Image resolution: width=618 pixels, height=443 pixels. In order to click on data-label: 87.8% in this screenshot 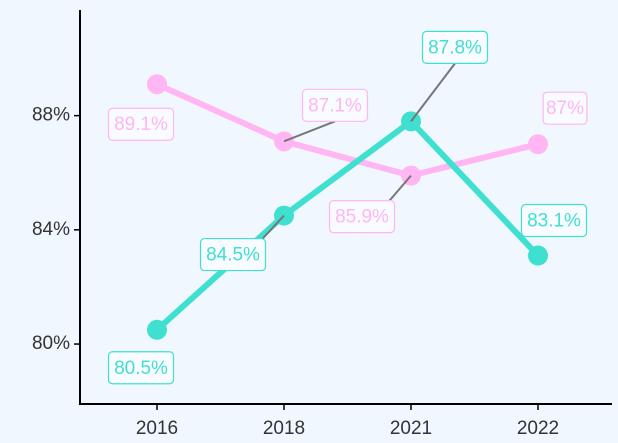, I will do `click(455, 47)`.